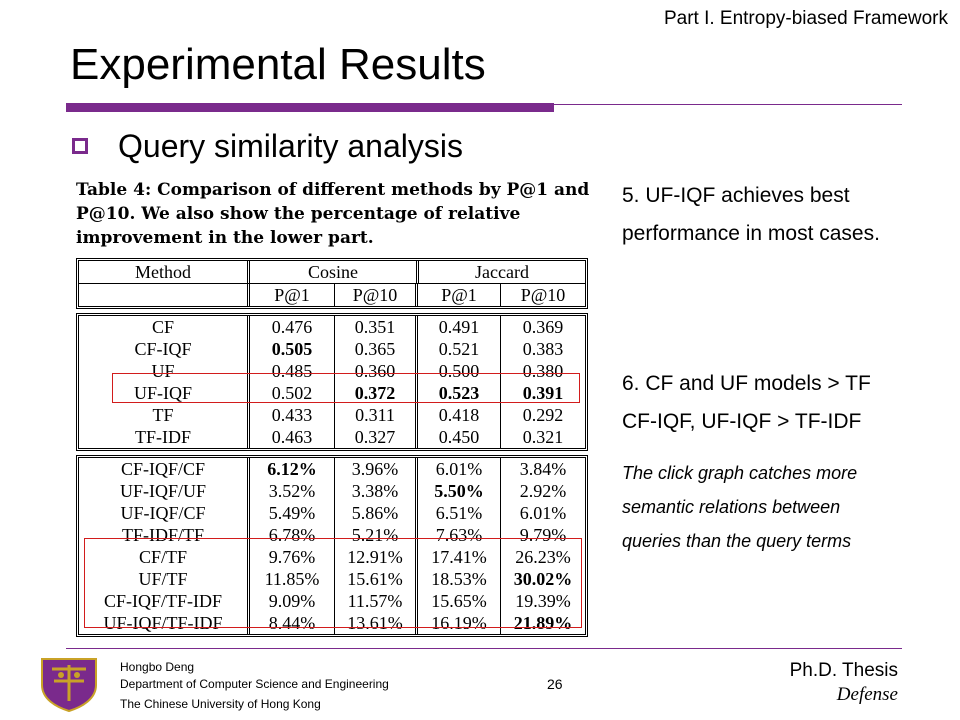  I want to click on table-row: TF-IDF 0.463 0.327 0.450 0.321, so click(332, 437).